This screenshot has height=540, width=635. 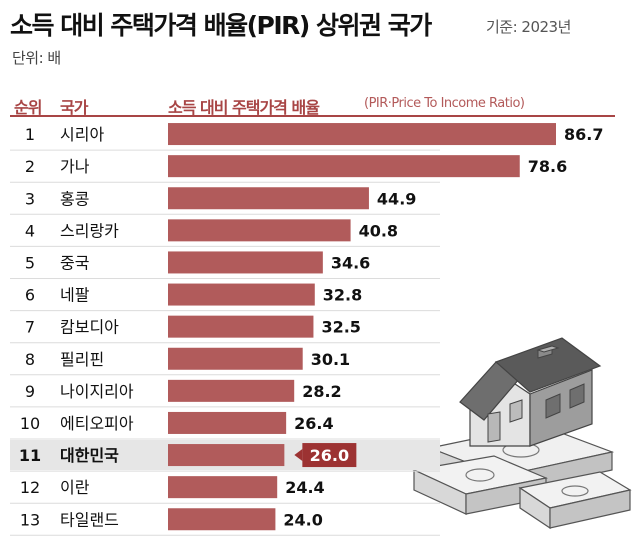 I want to click on value-label: 28.2, so click(x=321, y=391).